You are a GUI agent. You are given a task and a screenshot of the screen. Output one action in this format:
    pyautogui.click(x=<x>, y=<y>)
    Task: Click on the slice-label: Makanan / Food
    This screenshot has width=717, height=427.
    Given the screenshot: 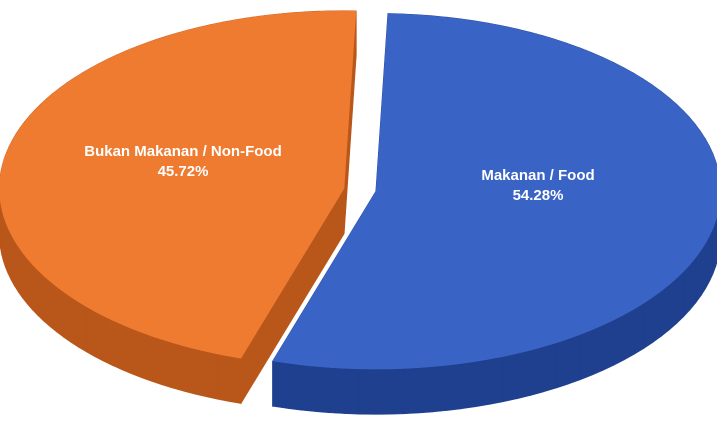 What is the action you would take?
    pyautogui.click(x=537, y=175)
    